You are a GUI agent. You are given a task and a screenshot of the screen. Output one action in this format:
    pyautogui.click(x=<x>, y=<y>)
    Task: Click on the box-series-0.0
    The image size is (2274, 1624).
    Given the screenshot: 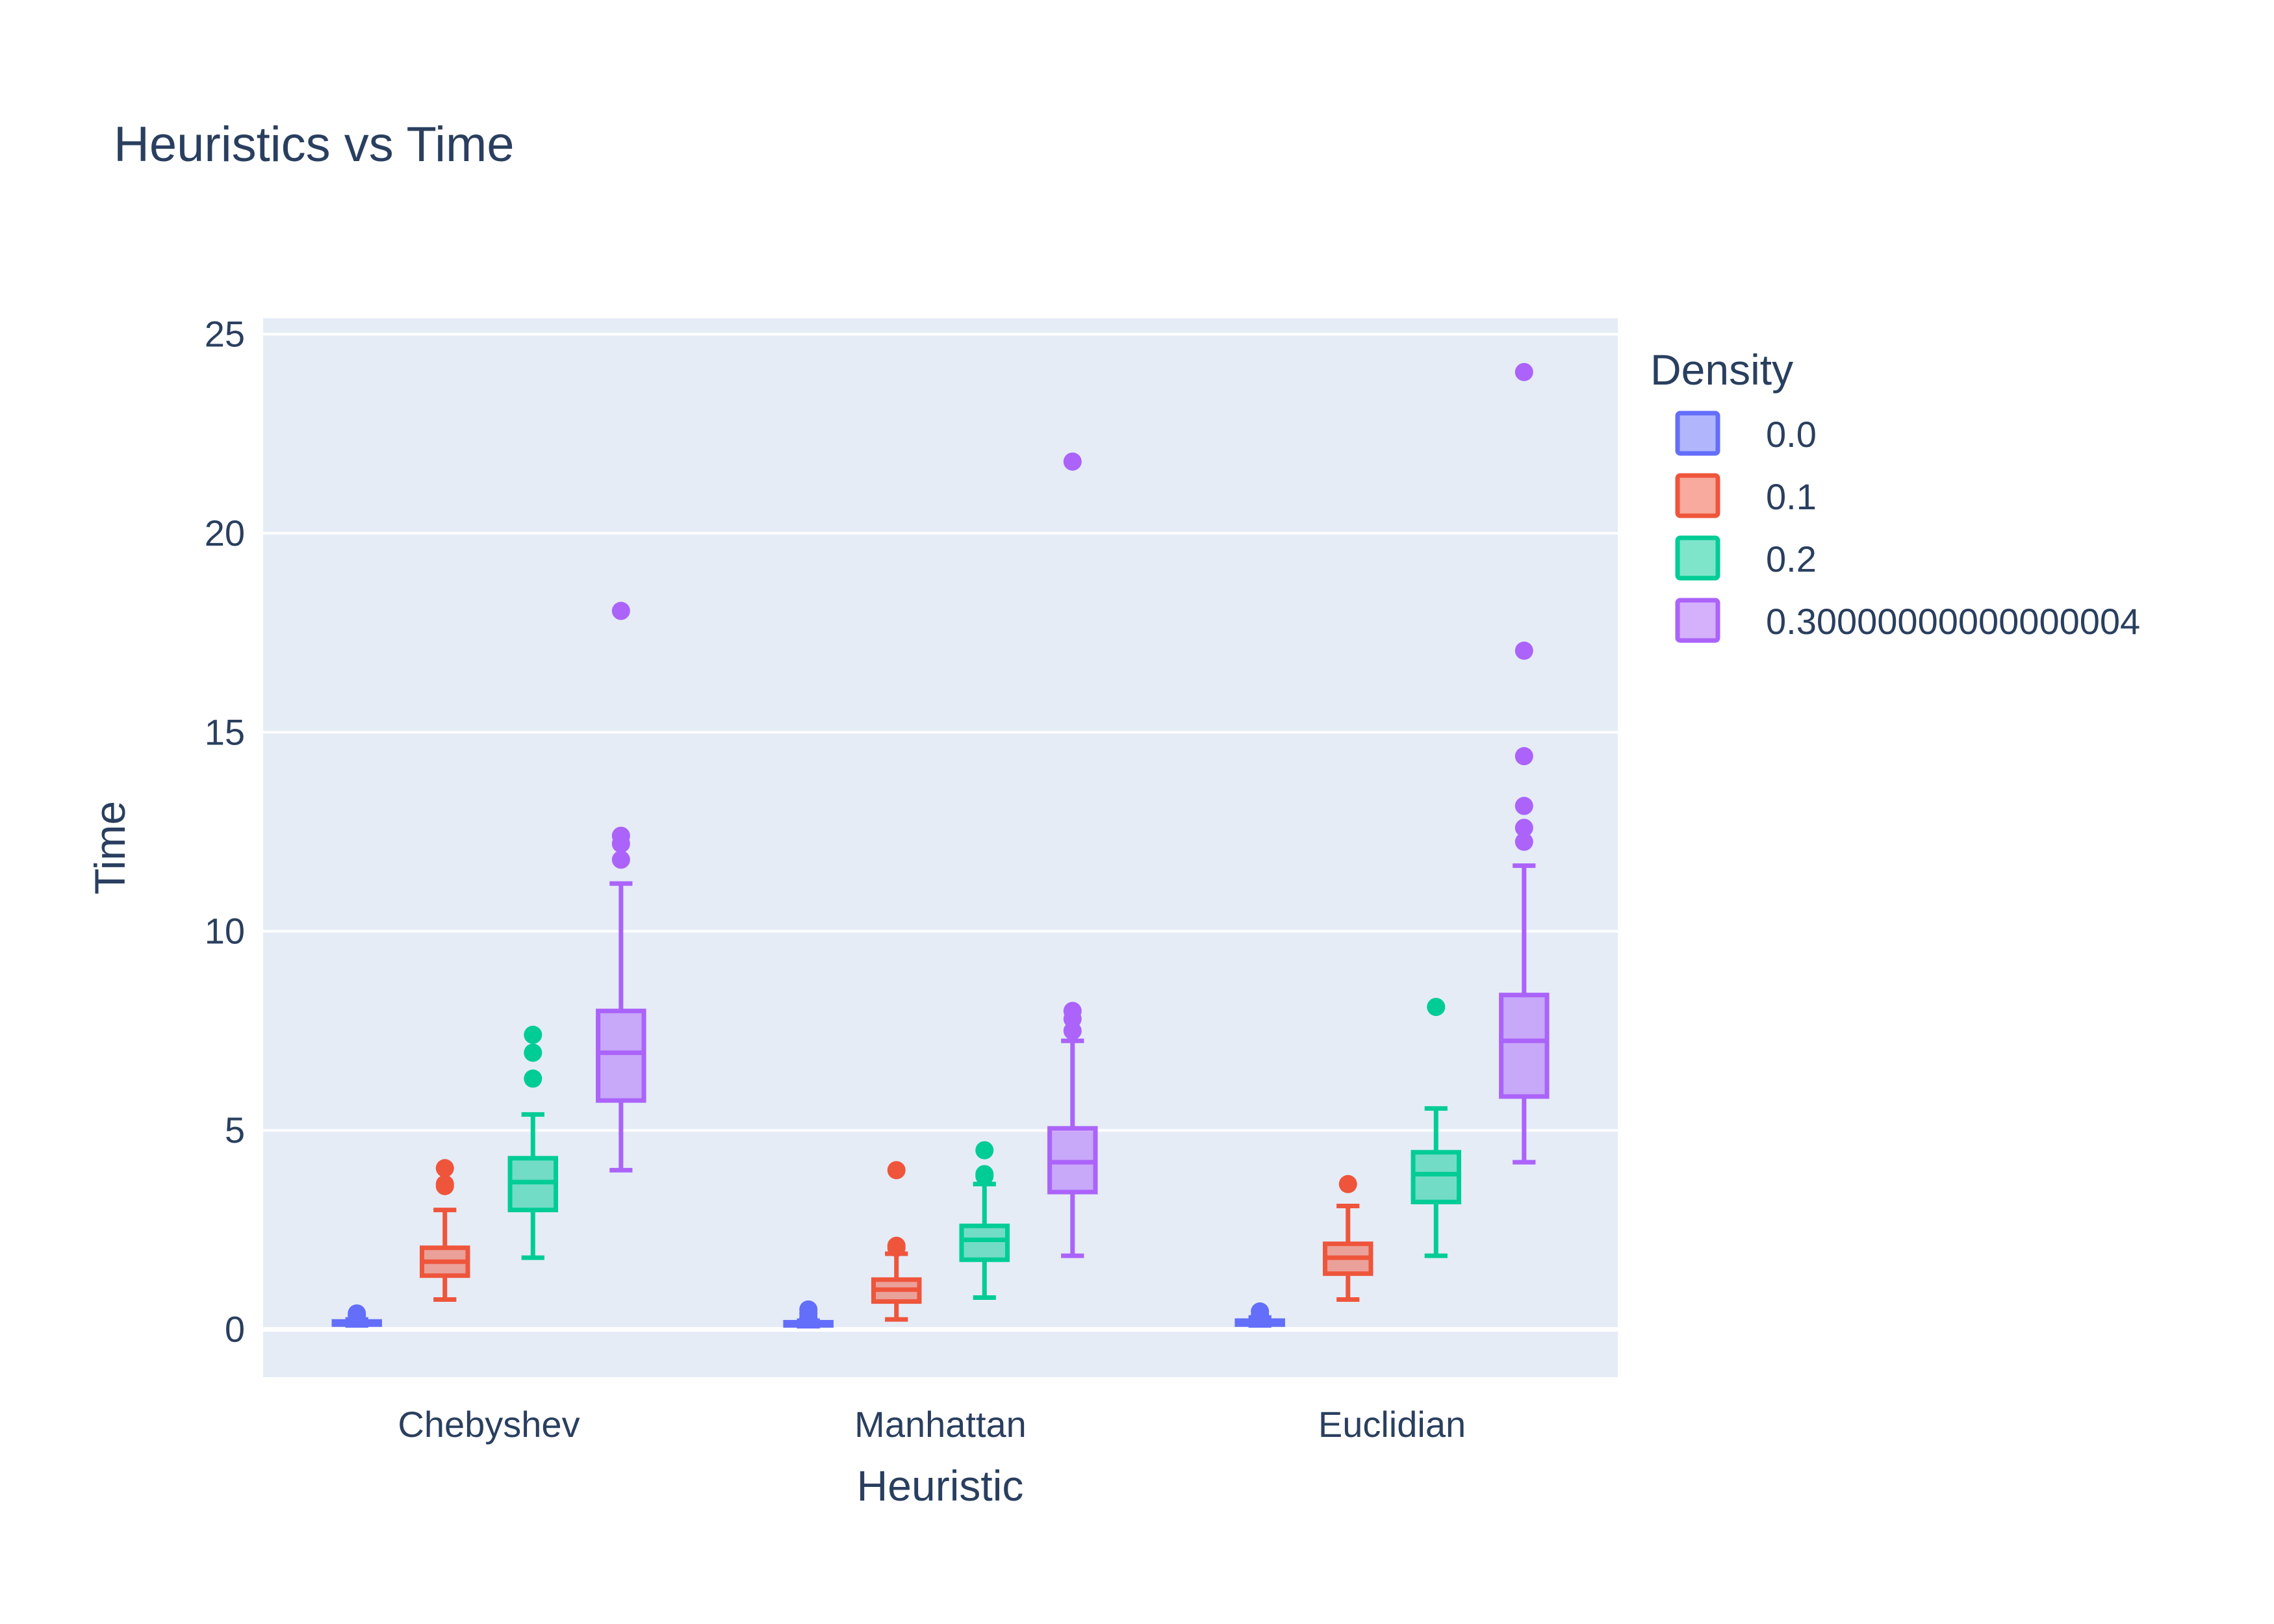 What is the action you would take?
    pyautogui.click(x=808, y=1314)
    